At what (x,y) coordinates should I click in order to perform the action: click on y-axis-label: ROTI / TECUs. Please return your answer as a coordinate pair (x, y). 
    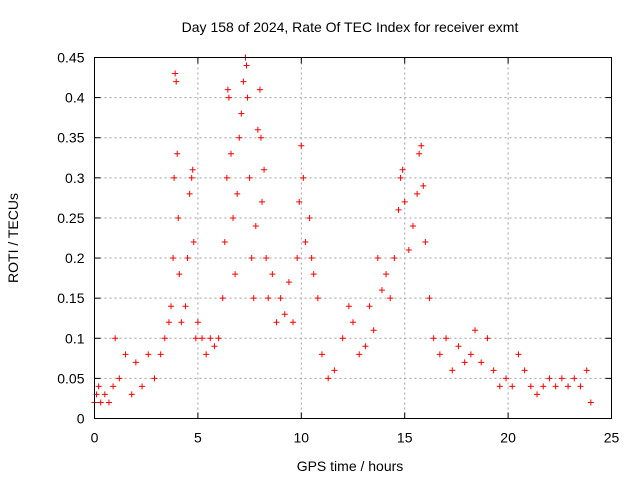
    Looking at the image, I should click on (13, 238).